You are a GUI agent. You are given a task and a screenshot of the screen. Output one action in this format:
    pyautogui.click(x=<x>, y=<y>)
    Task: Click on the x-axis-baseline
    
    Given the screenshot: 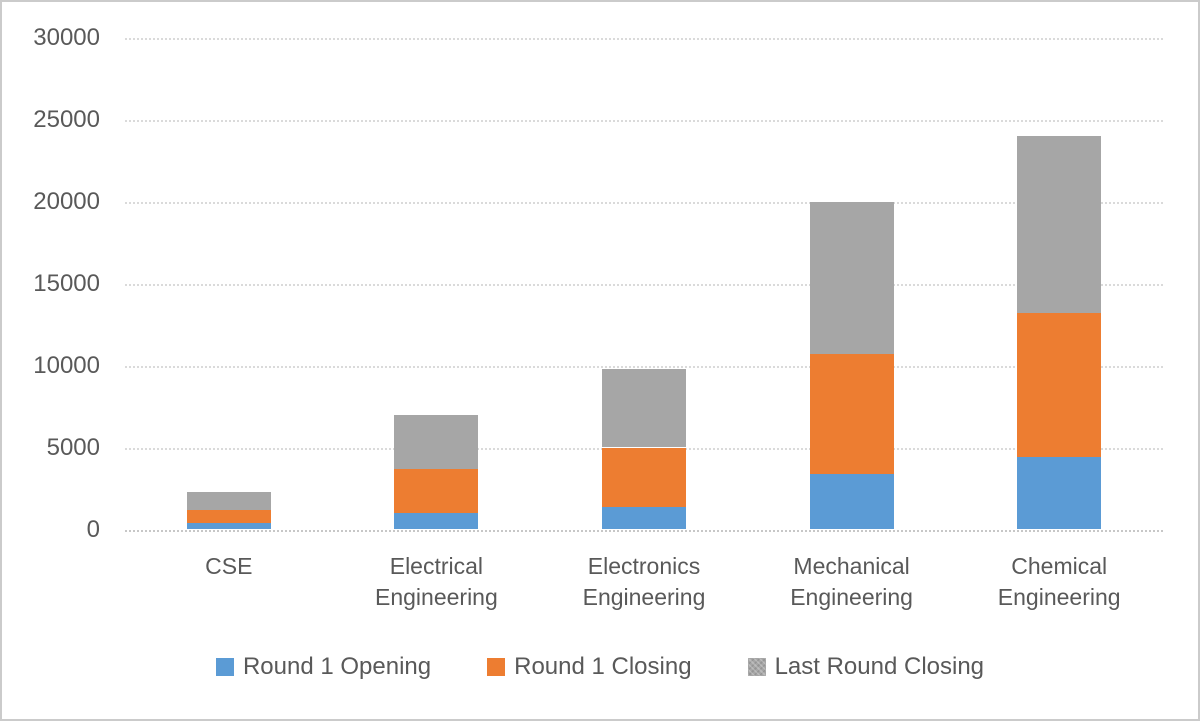 What is the action you would take?
    pyautogui.click(x=644, y=530)
    